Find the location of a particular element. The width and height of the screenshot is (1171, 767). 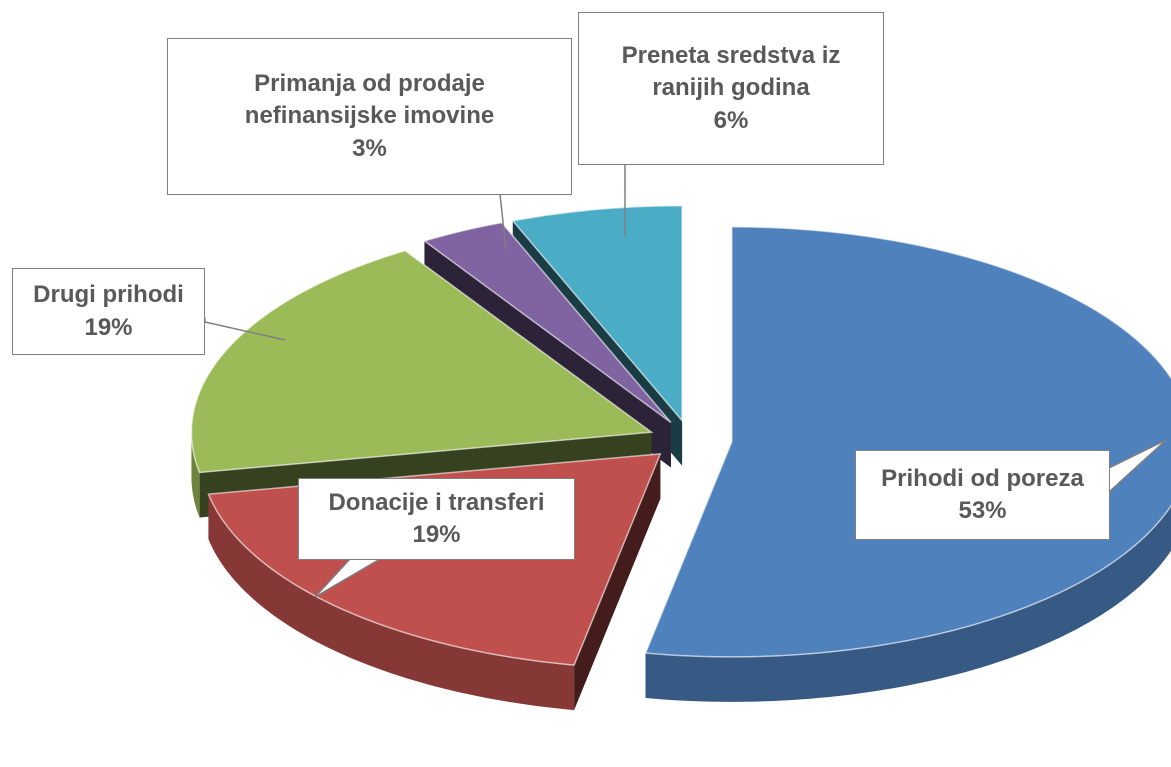

label-name: Donacije i transferi is located at coordinates (436, 502).